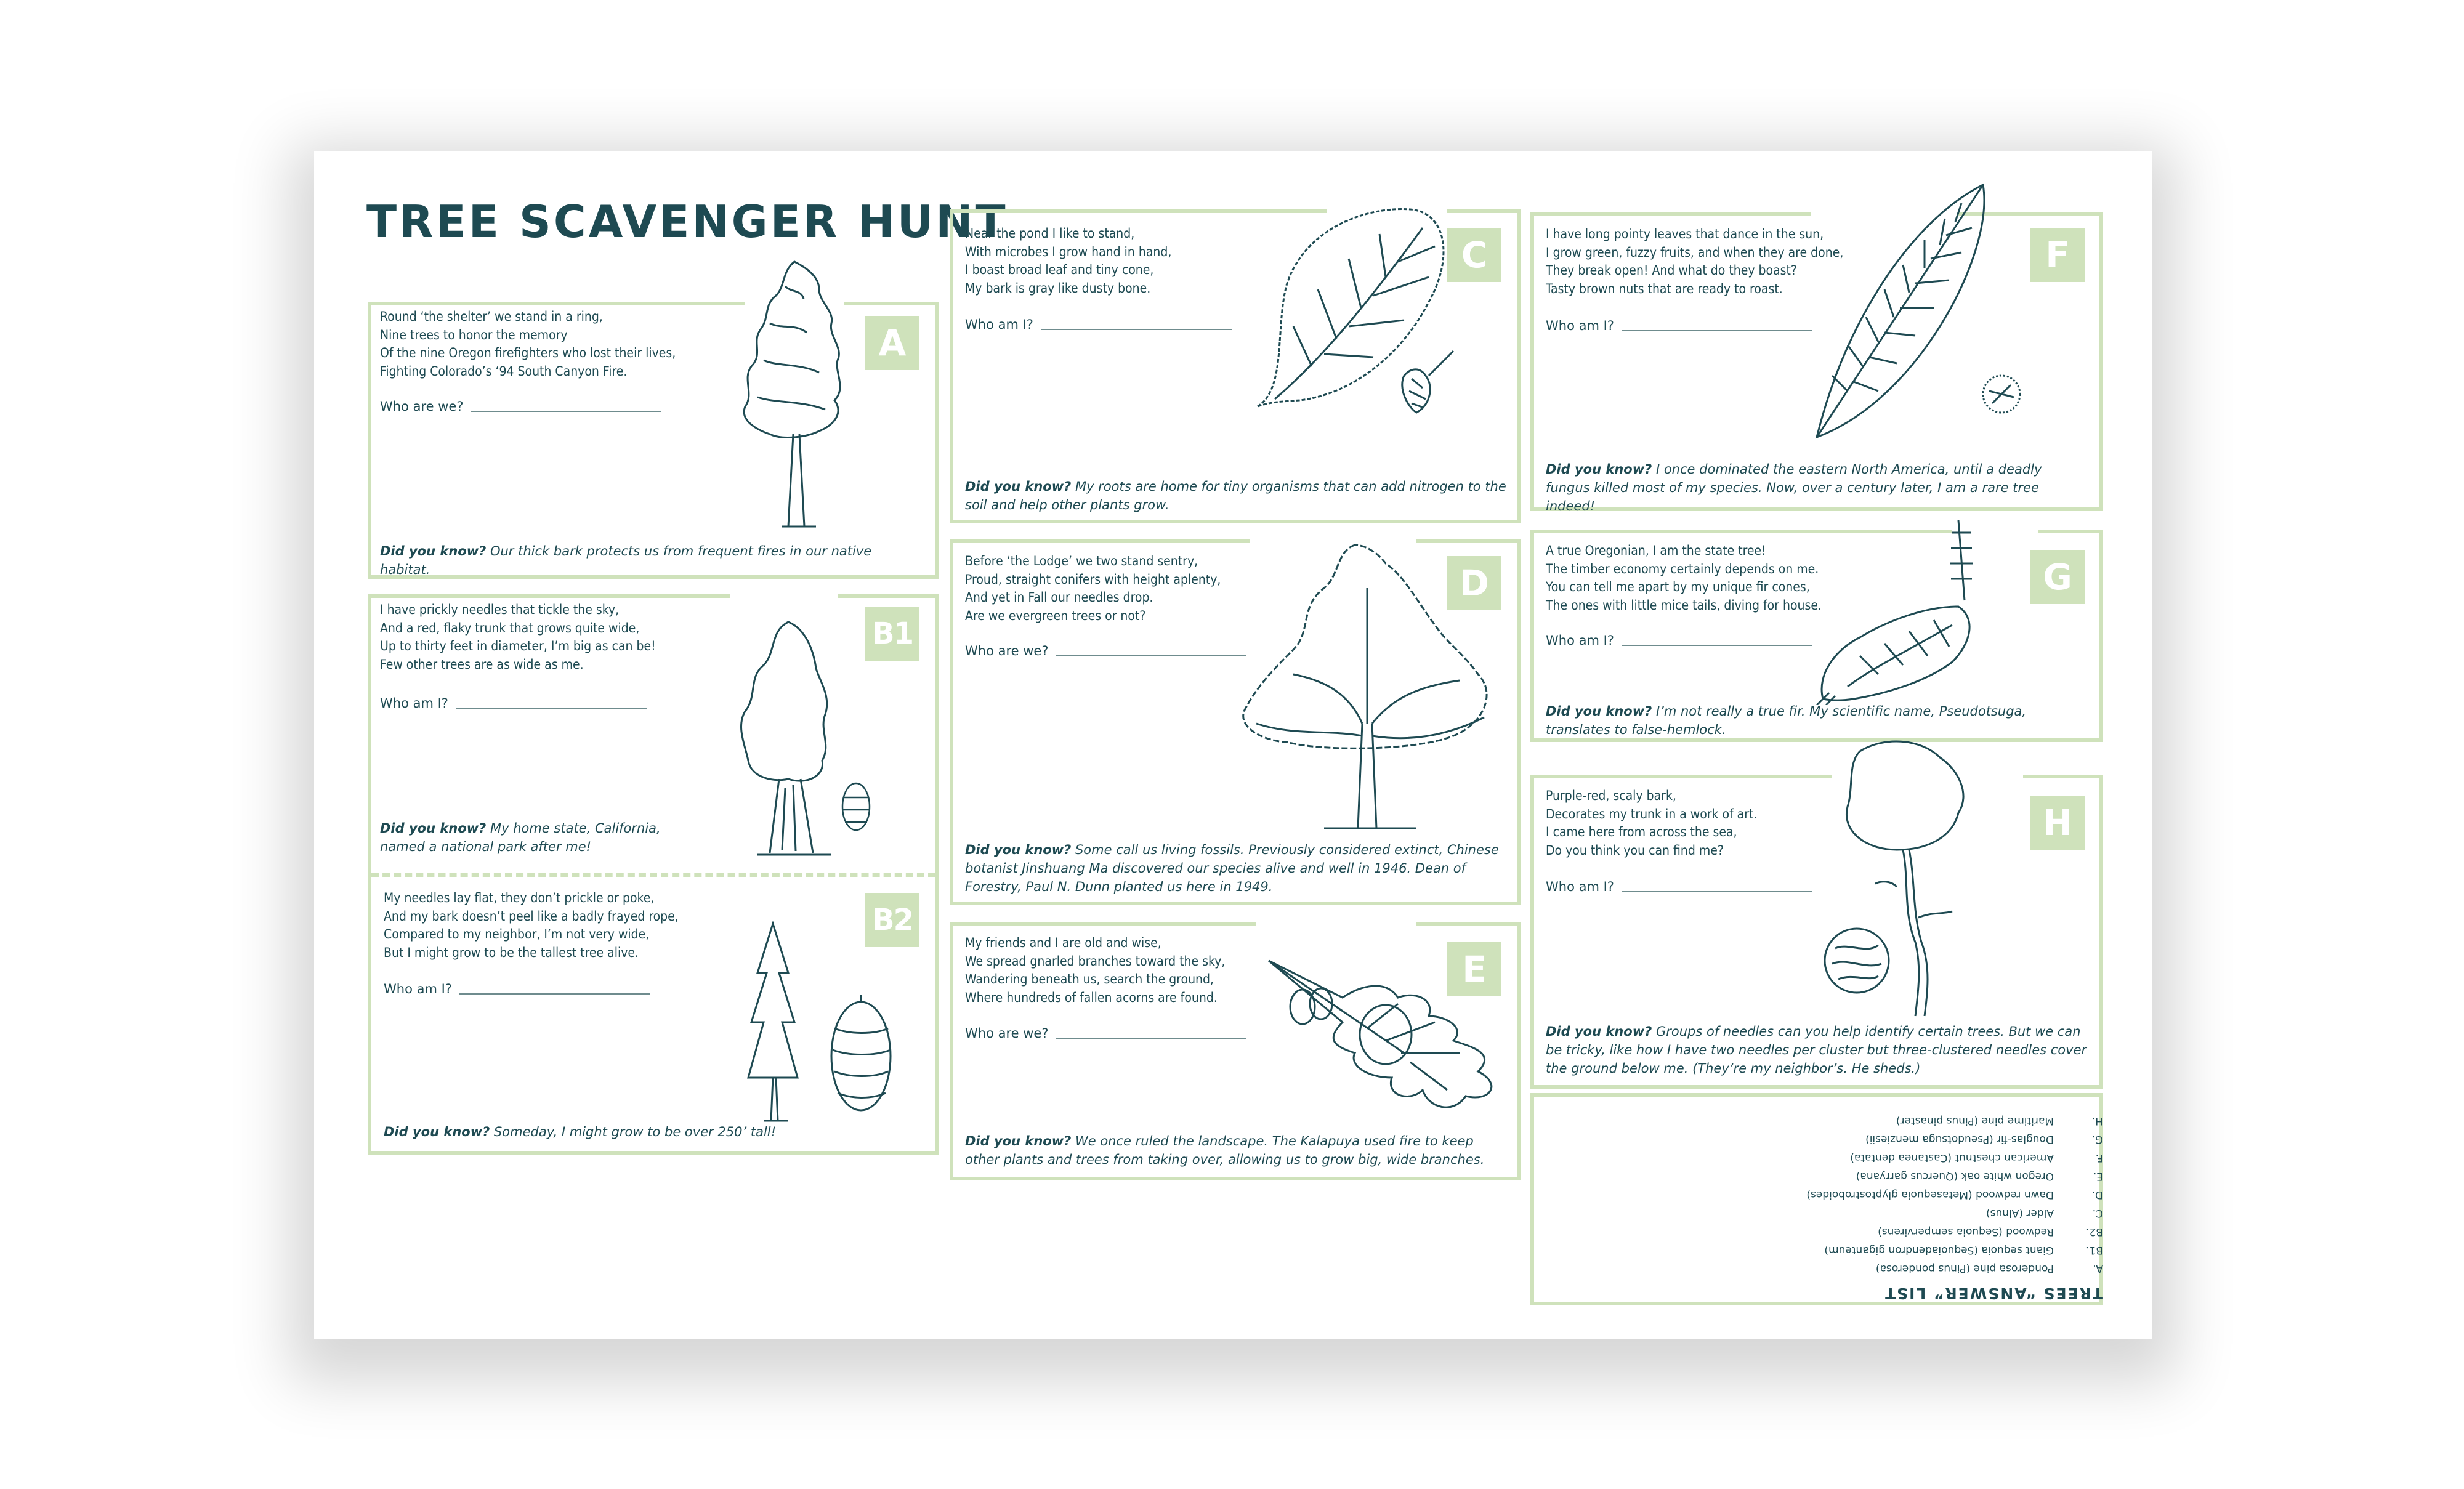 The width and height of the screenshot is (2464, 1489). Describe the element at coordinates (1235, 1051) in the screenshot. I see `card-e` at that location.